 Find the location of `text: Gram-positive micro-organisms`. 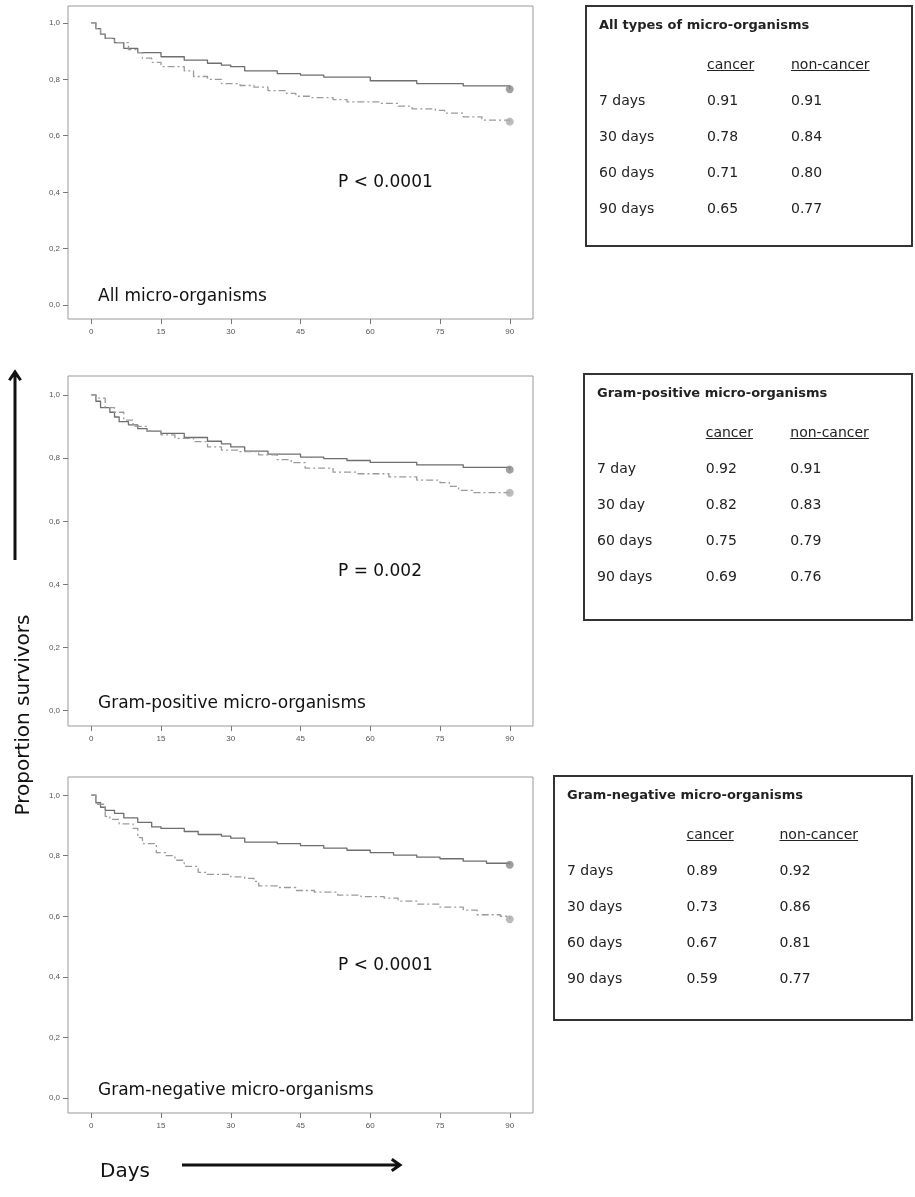

text: Gram-positive micro-organisms is located at coordinates (713, 392).